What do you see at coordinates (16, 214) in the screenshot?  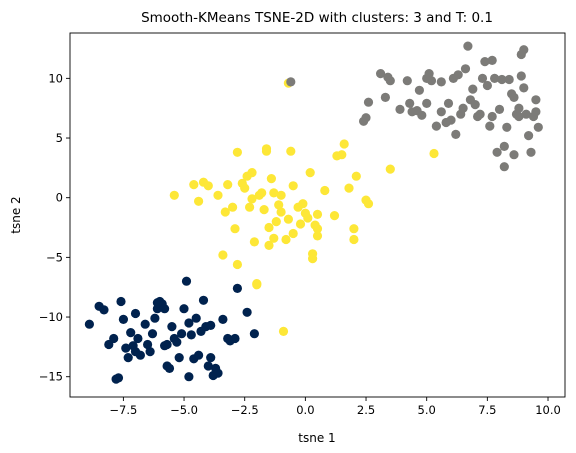 I see `y-axis-label: tsne 2` at bounding box center [16, 214].